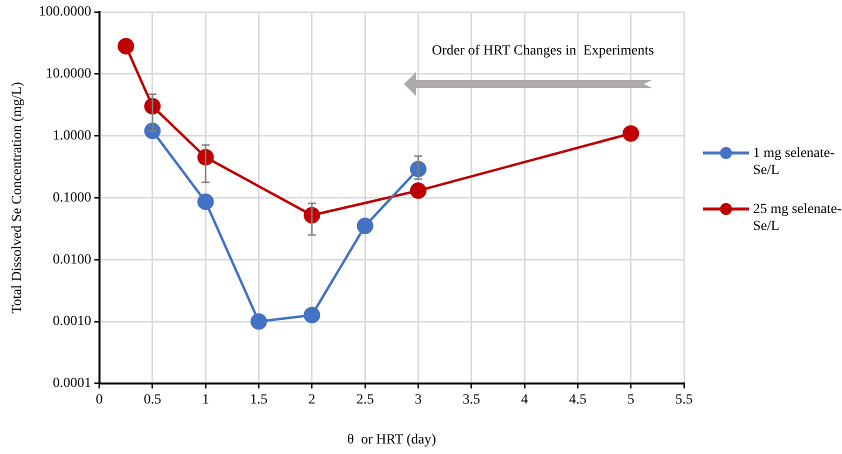  What do you see at coordinates (365, 400) in the screenshot?
I see `x-tick-label: 2.5` at bounding box center [365, 400].